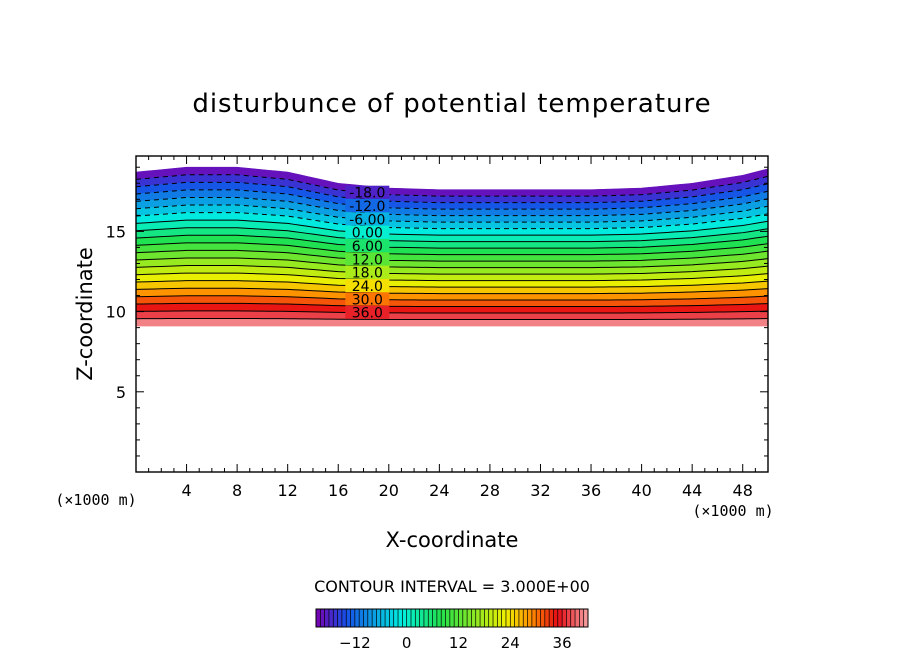 The image size is (904, 659). What do you see at coordinates (367, 207) in the screenshot?
I see `contour-label: -12.0` at bounding box center [367, 207].